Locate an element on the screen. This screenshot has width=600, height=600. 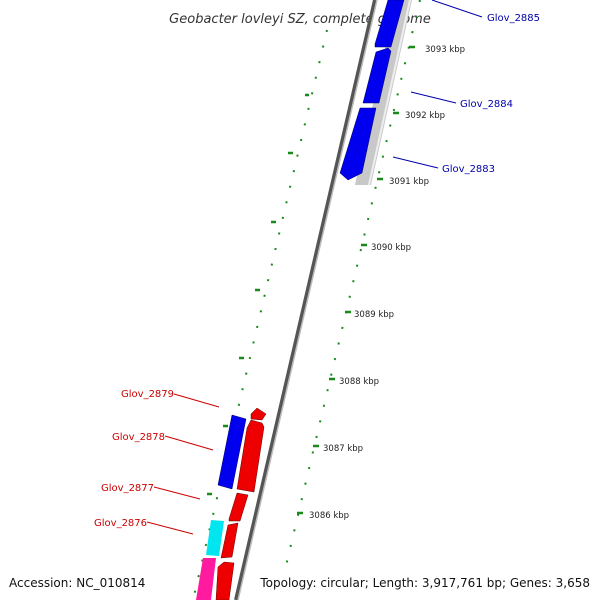
gene-glov-2876-red is located at coordinates (229, 540).